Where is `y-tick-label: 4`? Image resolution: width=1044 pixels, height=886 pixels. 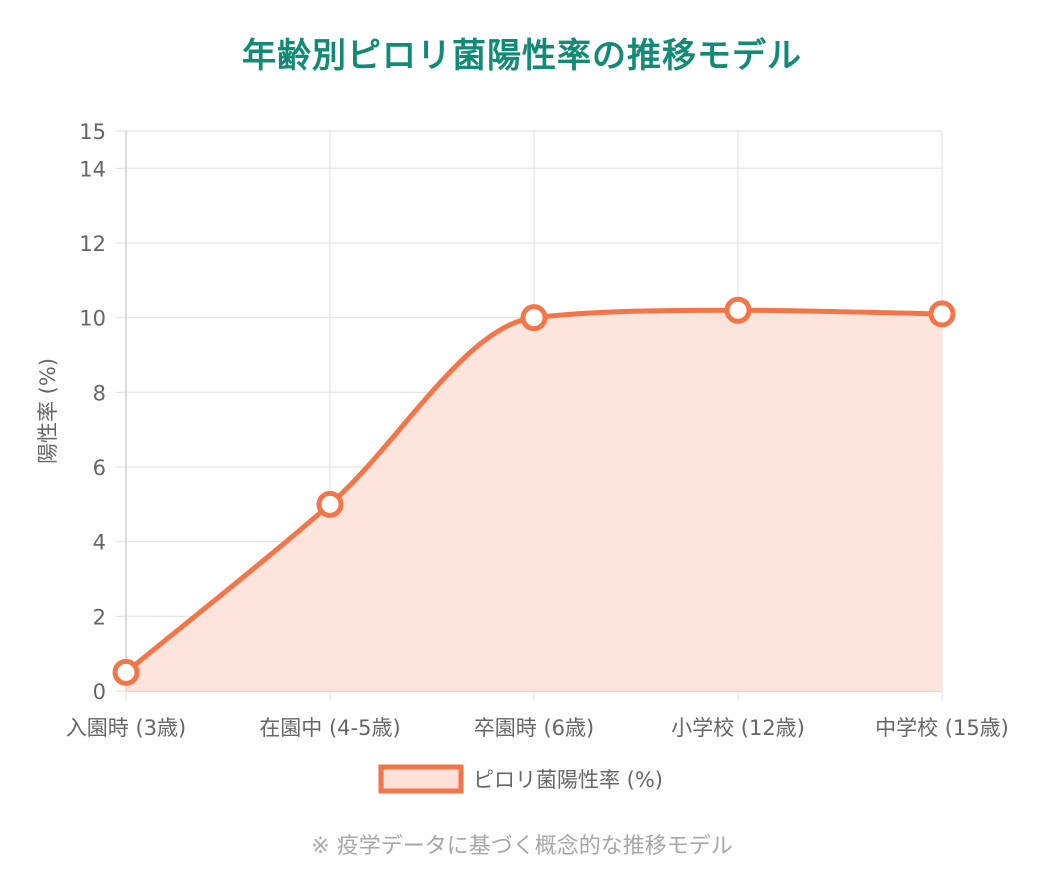
y-tick-label: 4 is located at coordinates (99, 543).